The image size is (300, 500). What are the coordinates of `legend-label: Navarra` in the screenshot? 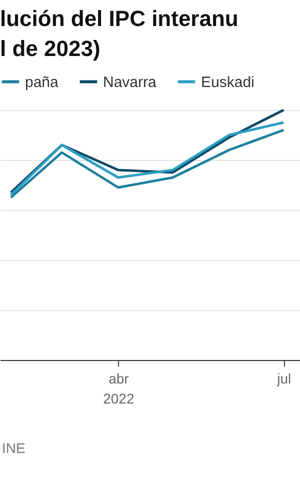 It's located at (130, 82).